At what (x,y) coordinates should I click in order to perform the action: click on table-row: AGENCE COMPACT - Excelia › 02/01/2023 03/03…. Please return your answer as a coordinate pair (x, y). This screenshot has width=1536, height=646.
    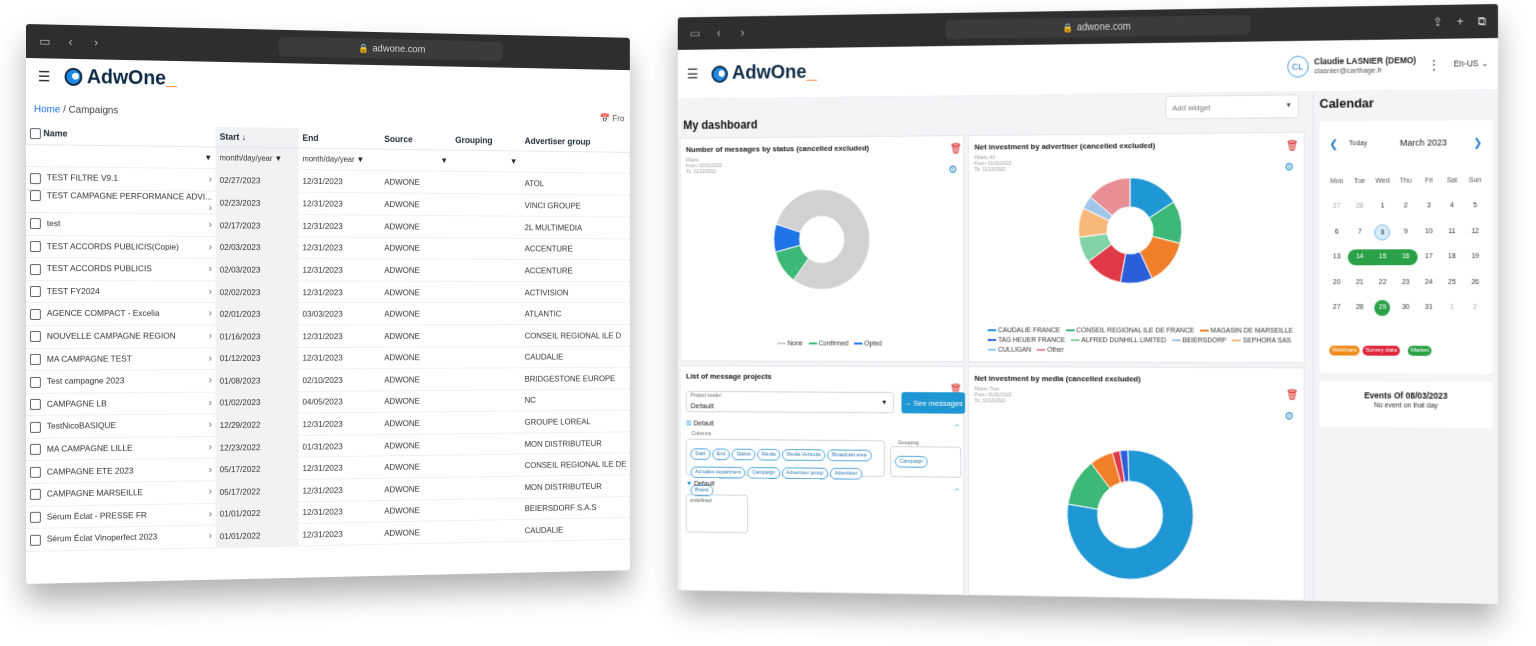
    Looking at the image, I should click on (328, 314).